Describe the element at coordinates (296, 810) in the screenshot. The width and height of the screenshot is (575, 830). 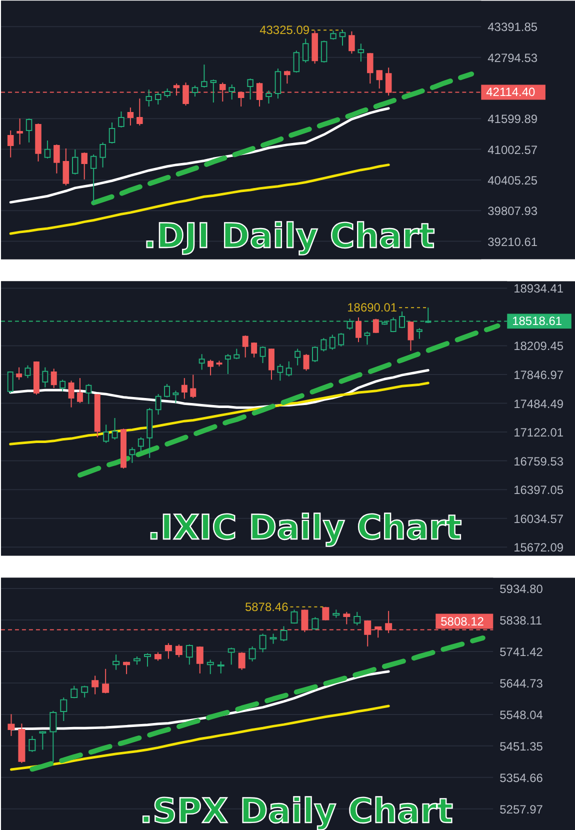
I see `text: .SPX Daily Chart` at that location.